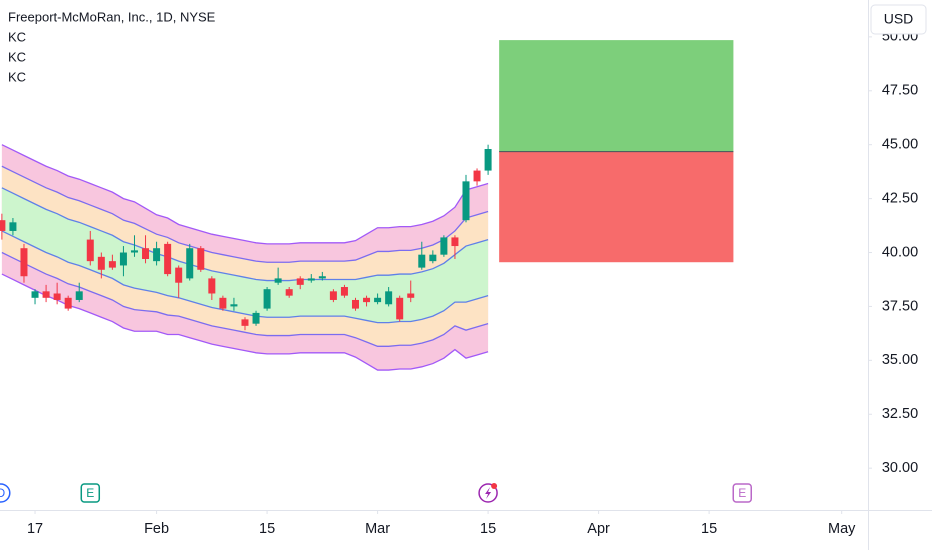  I want to click on y-tick-label: 30.00, so click(900, 468).